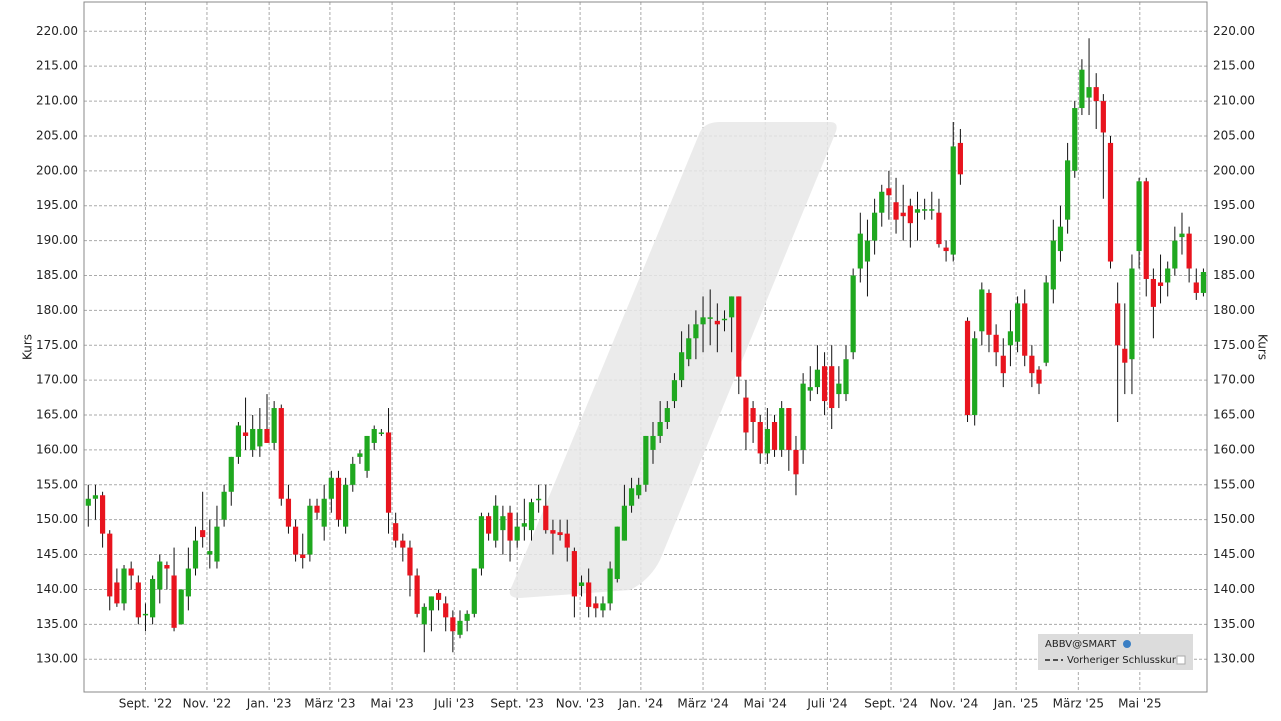 The image size is (1281, 721). I want to click on x-tick-label: Juli '23, so click(453, 704).